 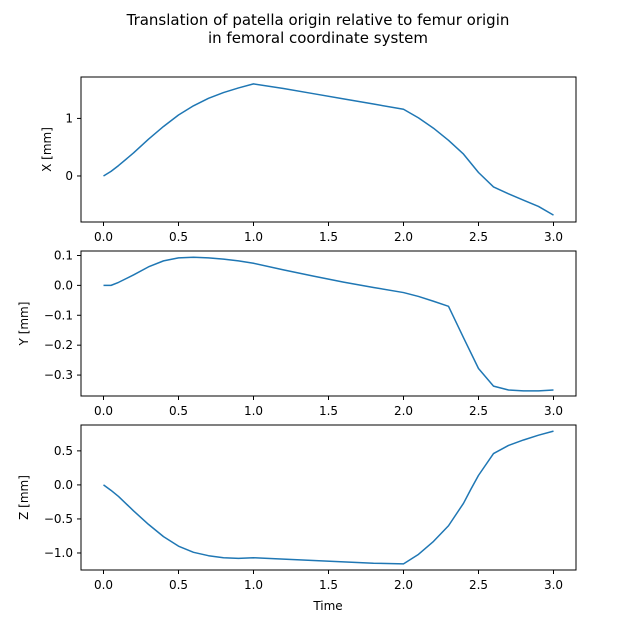 What do you see at coordinates (253, 585) in the screenshot?
I see `x-tick-label-z-2: 1.0` at bounding box center [253, 585].